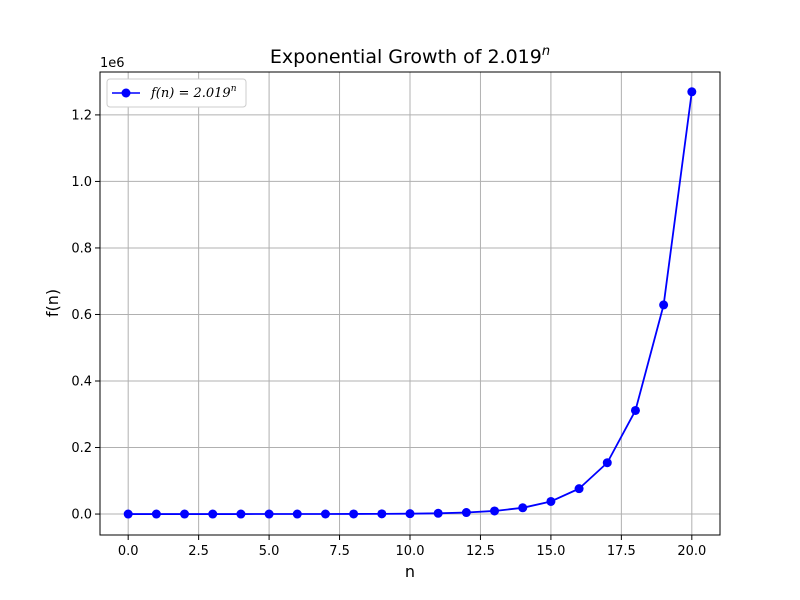  I want to click on x-tick-label: 12.5, so click(480, 551).